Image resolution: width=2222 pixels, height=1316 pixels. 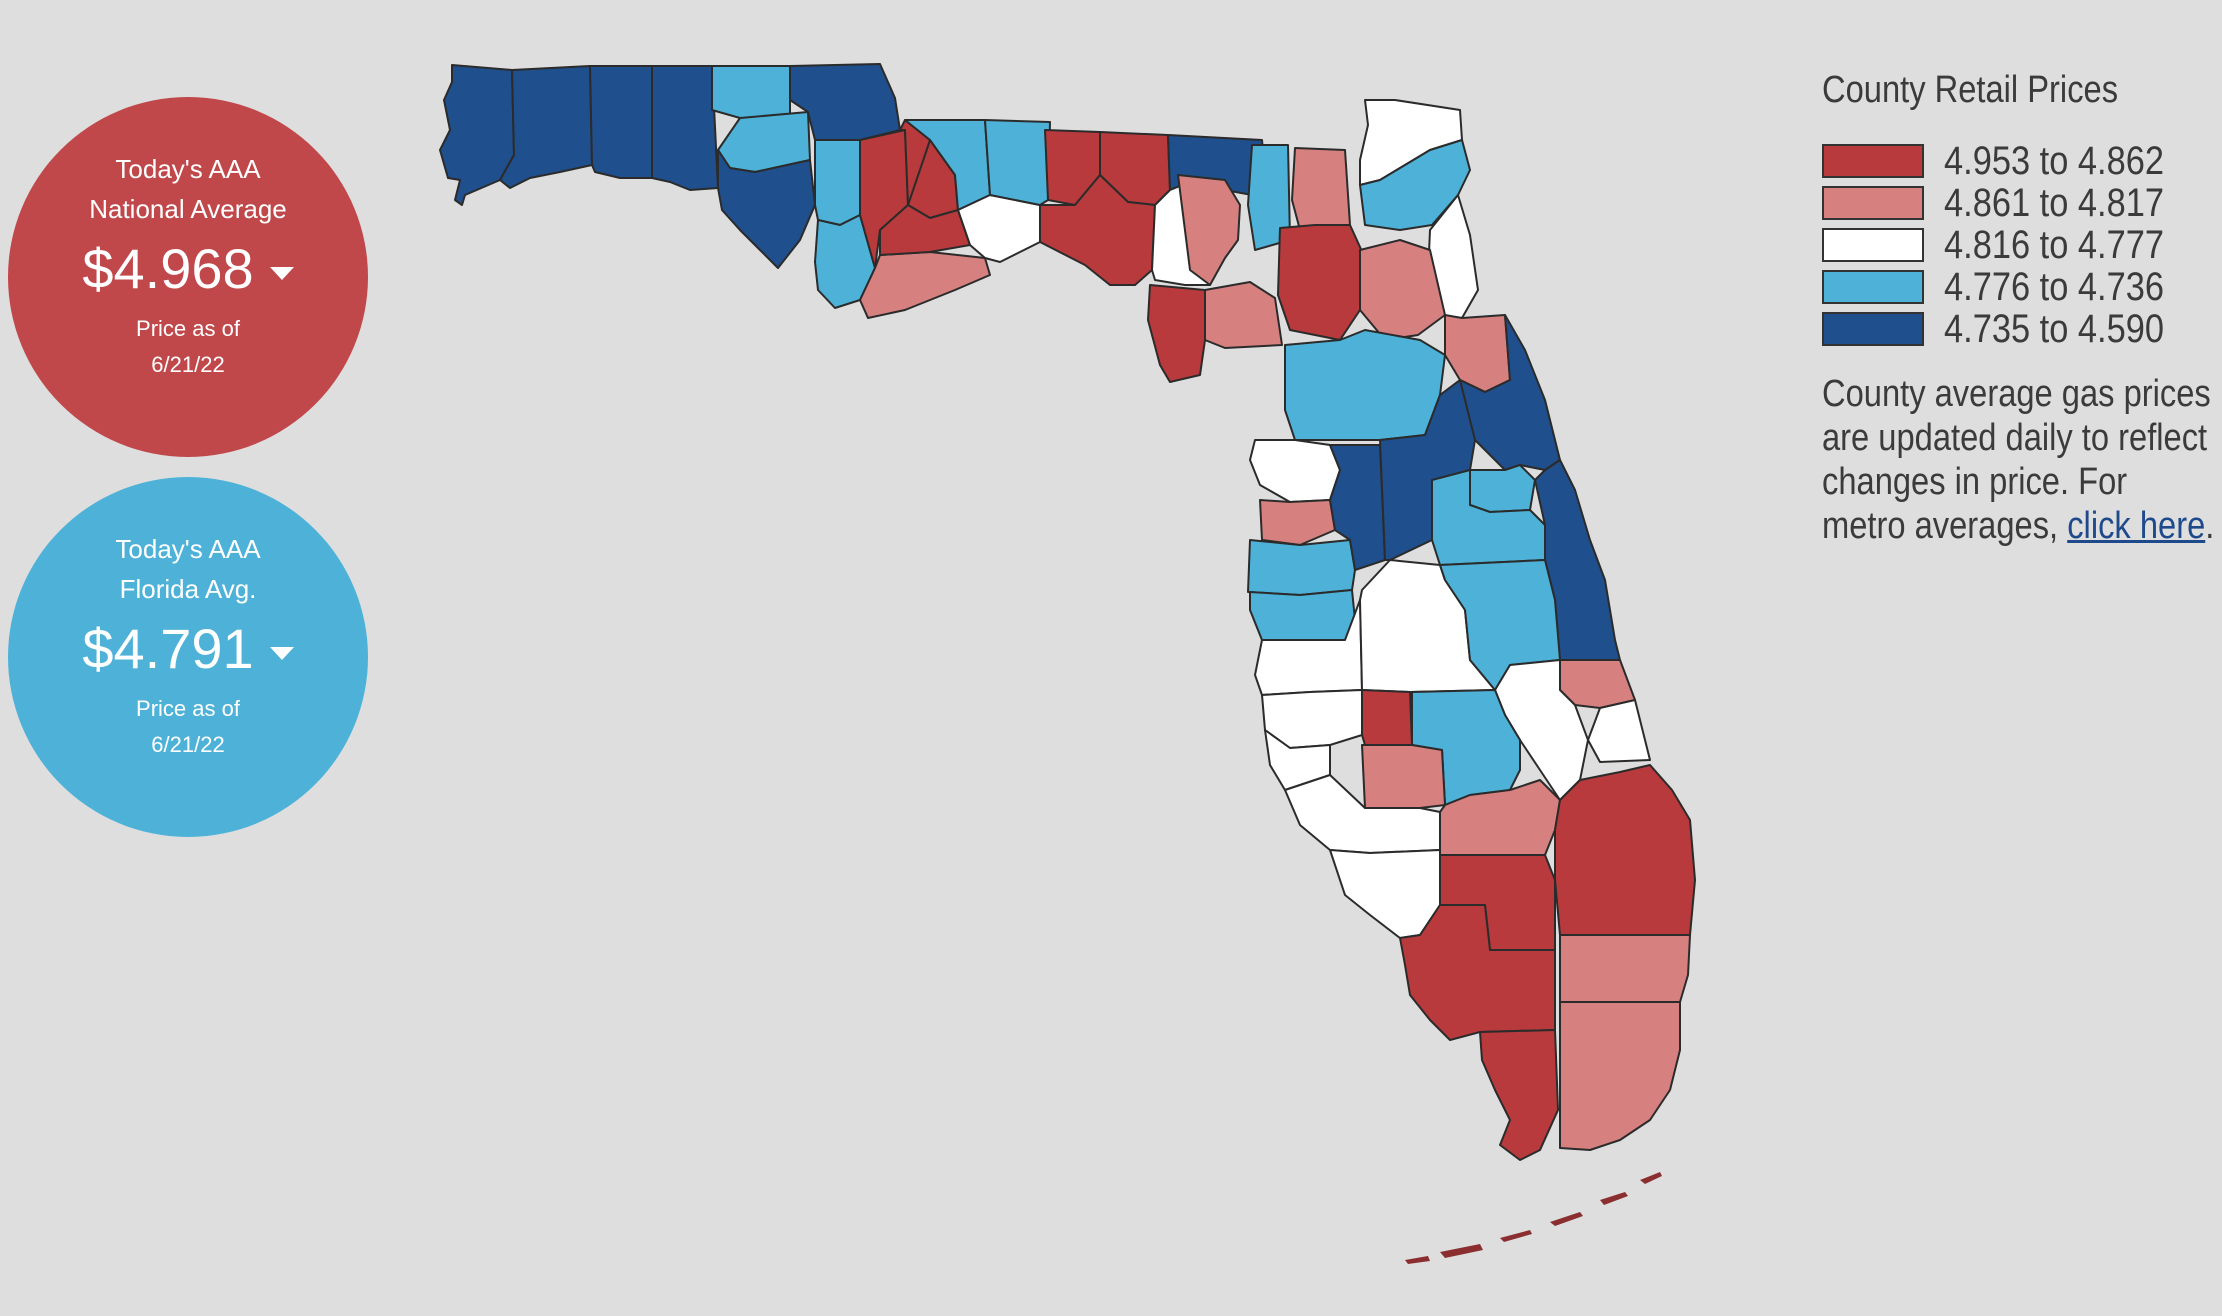 I want to click on metro-averages-link: click here, so click(x=2136, y=526).